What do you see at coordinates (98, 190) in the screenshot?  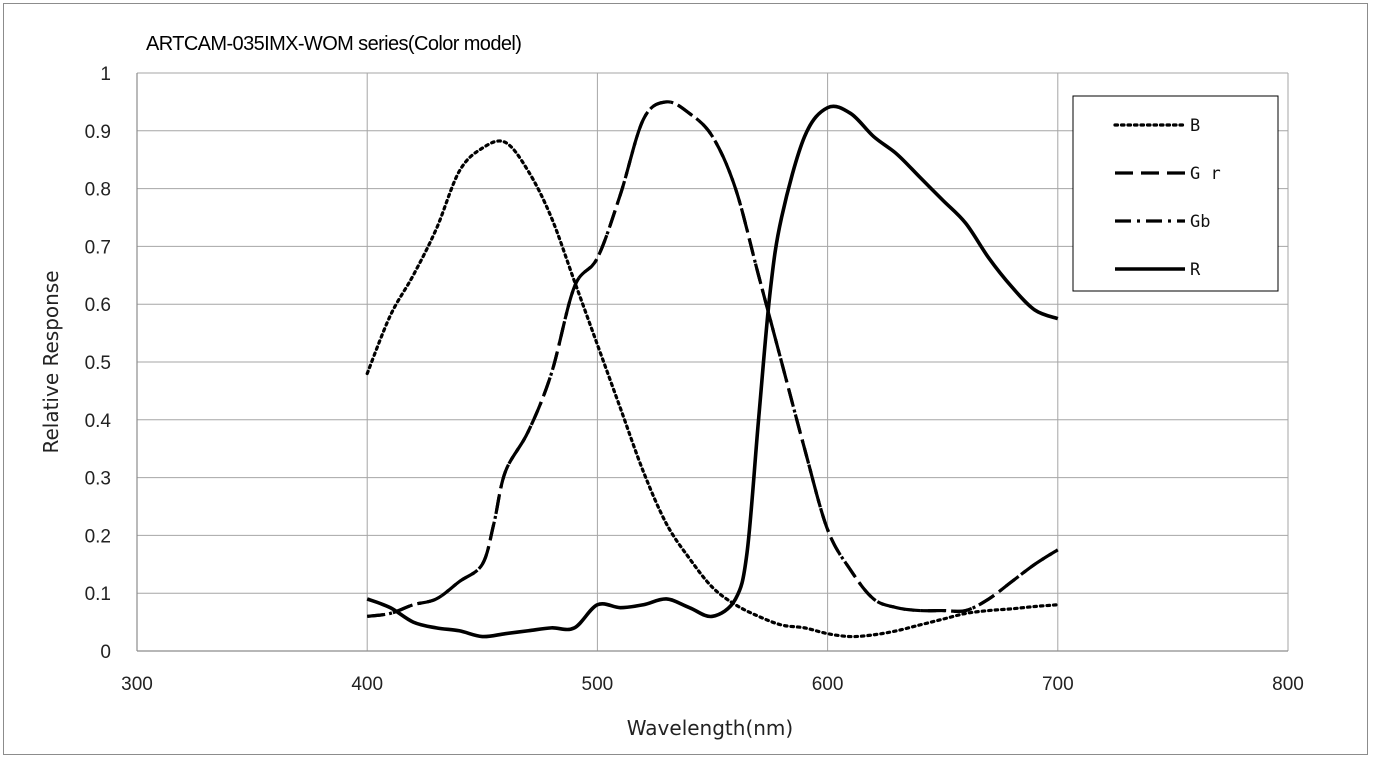 I see `y-tick-label: 0.8` at bounding box center [98, 190].